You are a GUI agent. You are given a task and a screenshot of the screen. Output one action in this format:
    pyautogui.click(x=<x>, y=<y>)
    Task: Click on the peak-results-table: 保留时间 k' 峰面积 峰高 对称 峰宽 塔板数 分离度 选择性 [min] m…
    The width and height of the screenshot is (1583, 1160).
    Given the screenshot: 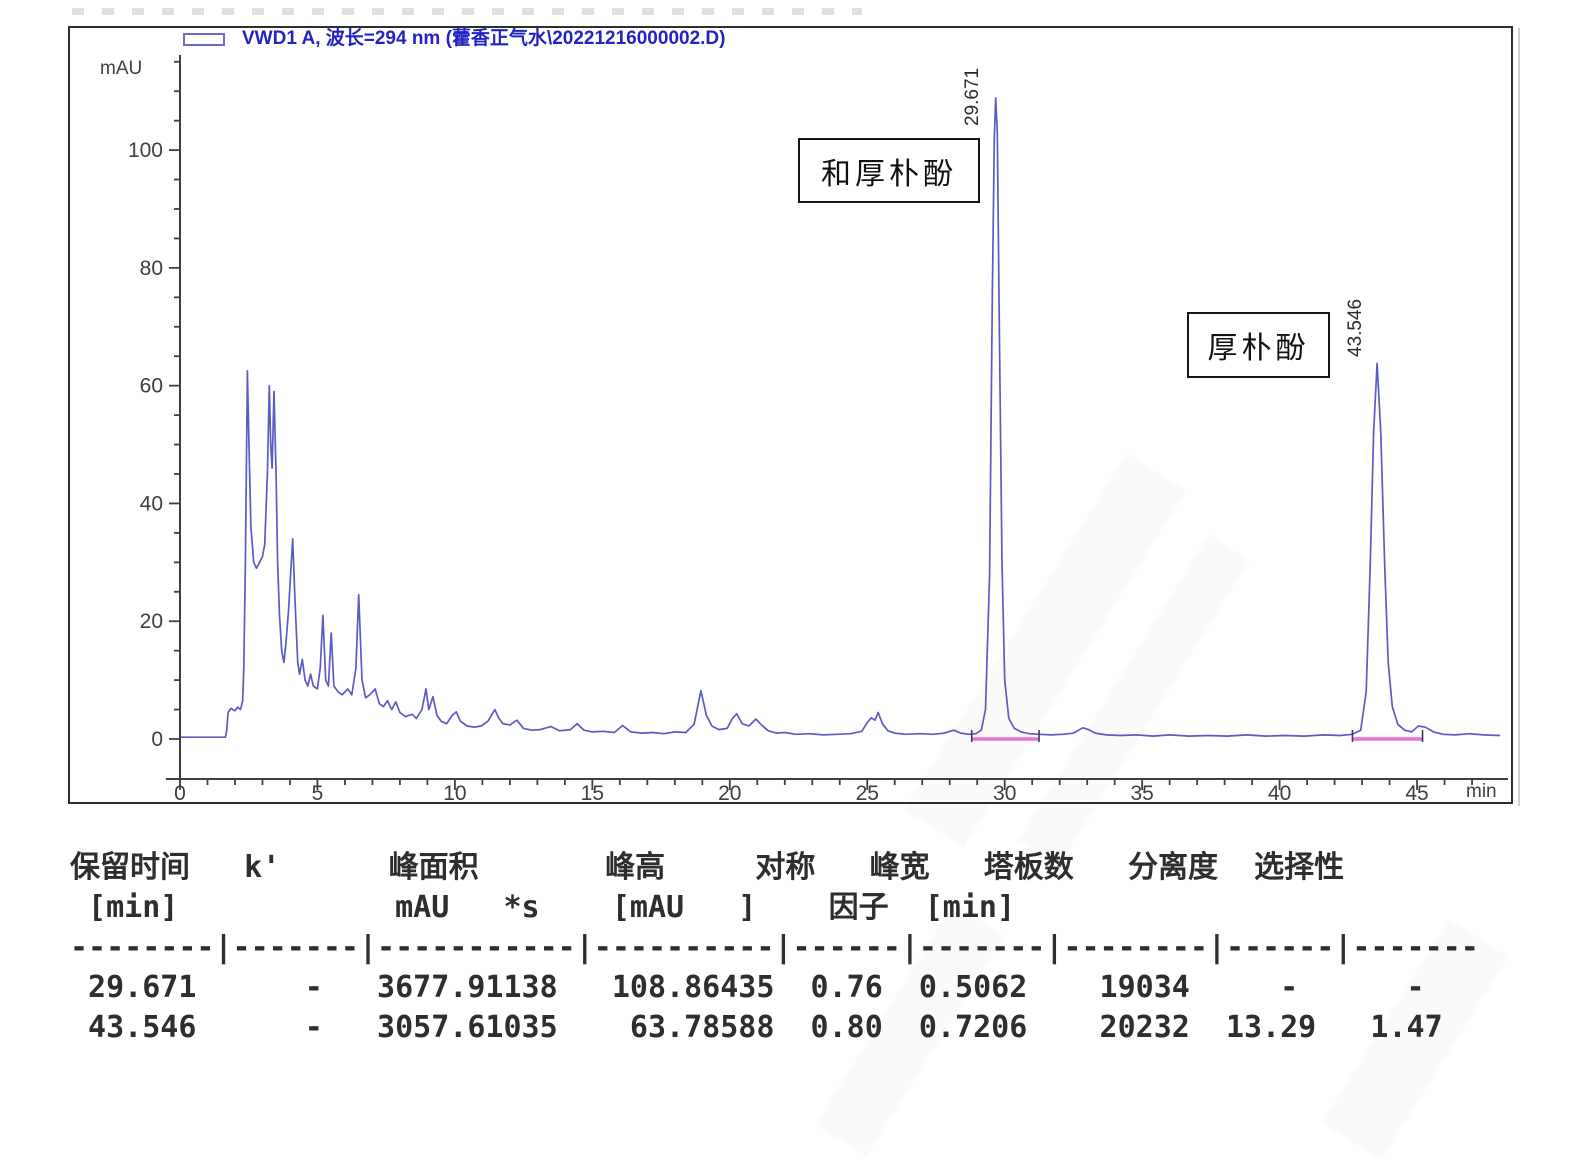 What is the action you would take?
    pyautogui.click(x=774, y=947)
    